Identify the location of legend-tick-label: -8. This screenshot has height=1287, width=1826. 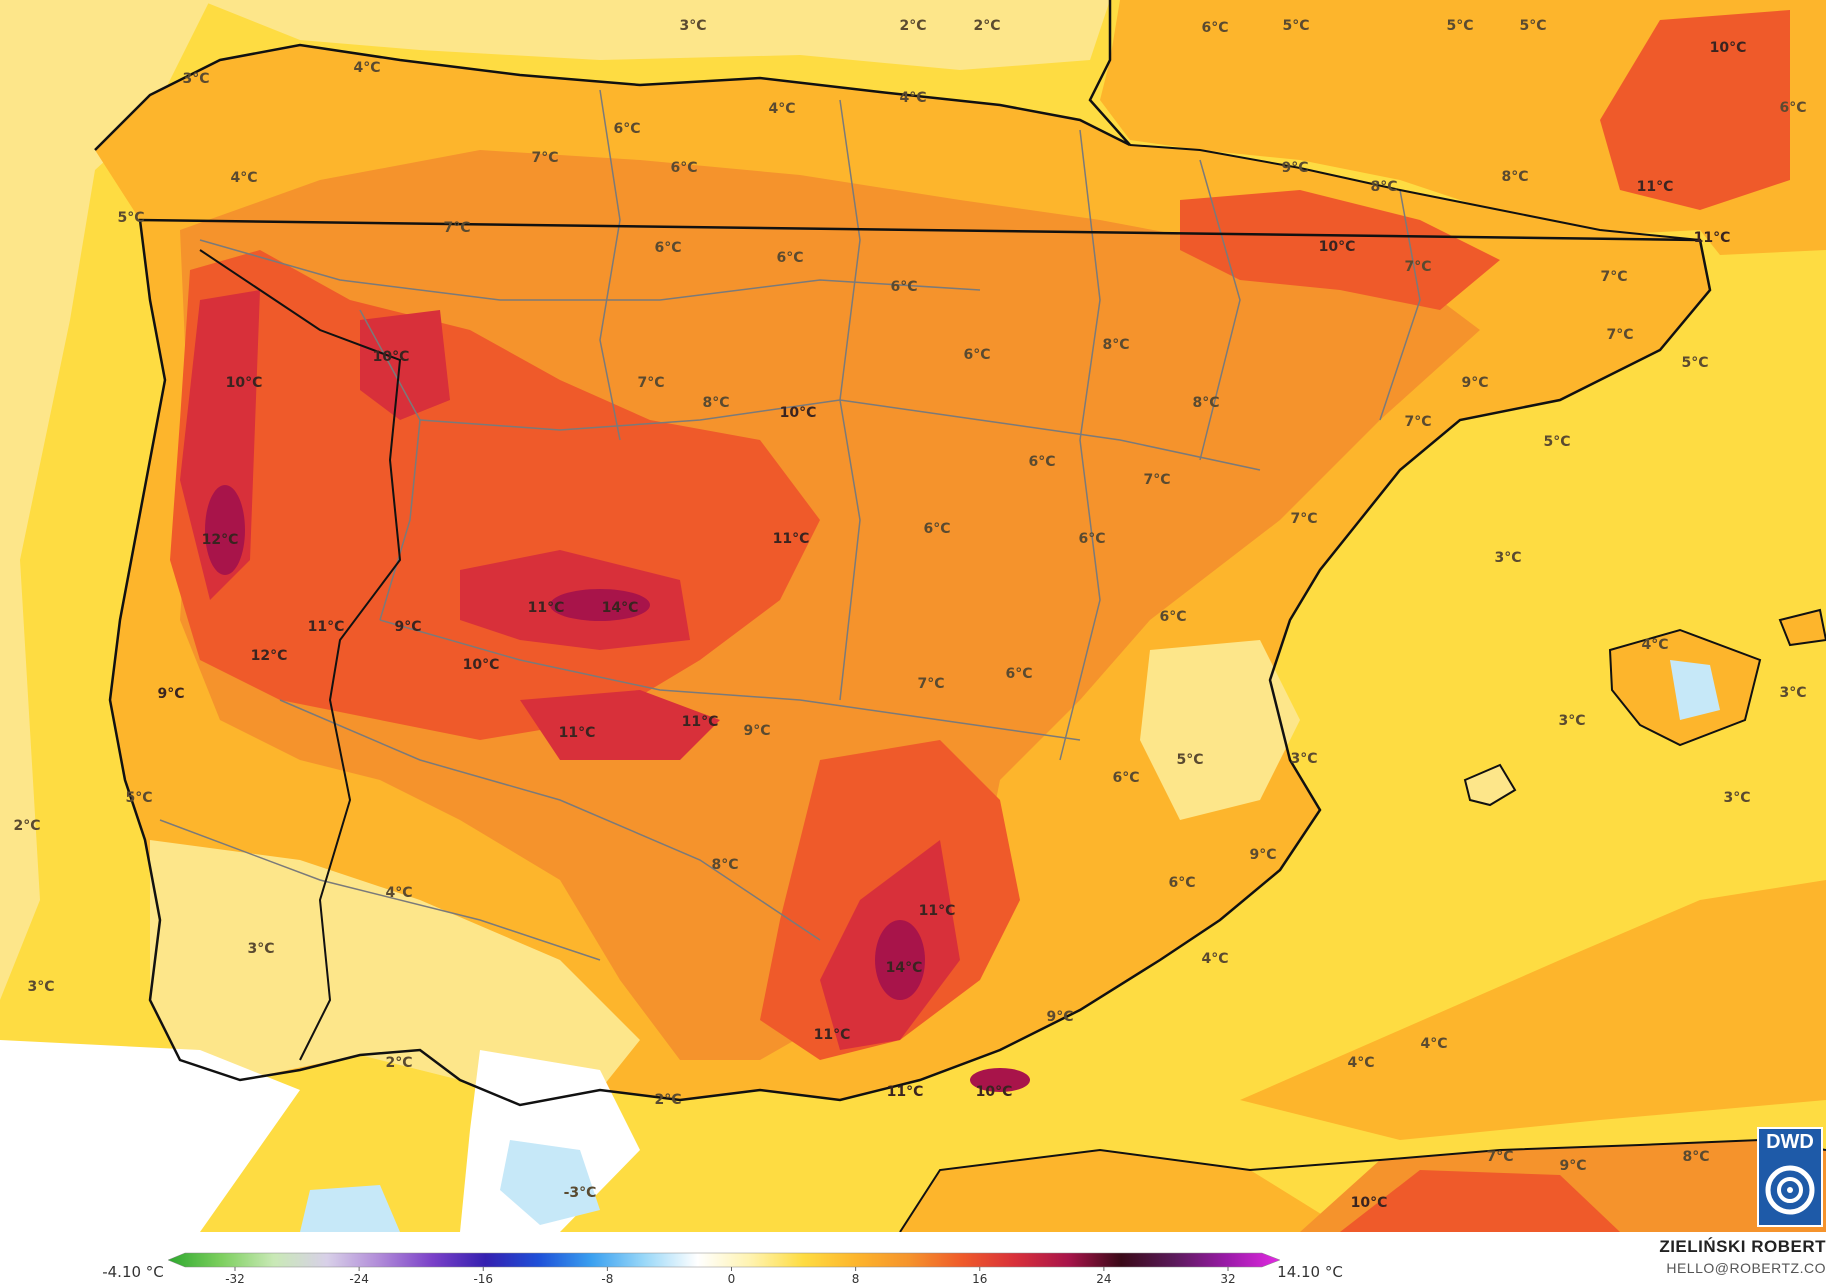
(607, 1279).